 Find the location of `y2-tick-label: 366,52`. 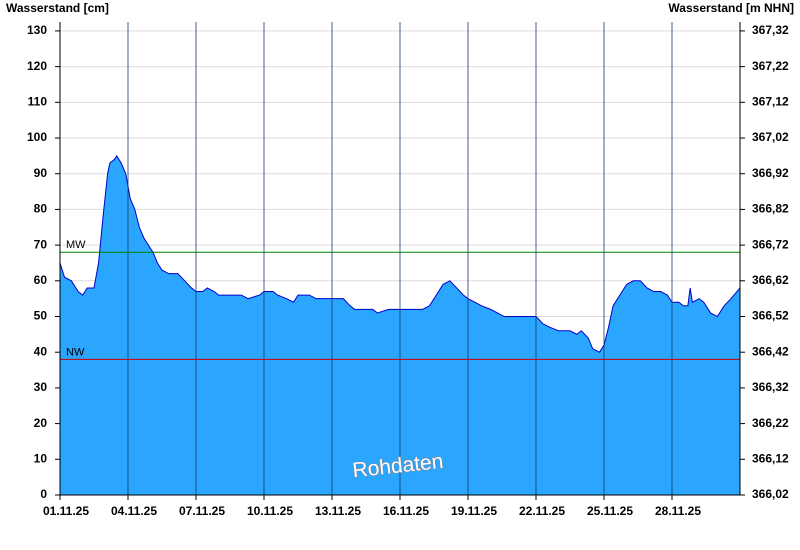

y2-tick-label: 366,52 is located at coordinates (770, 316).